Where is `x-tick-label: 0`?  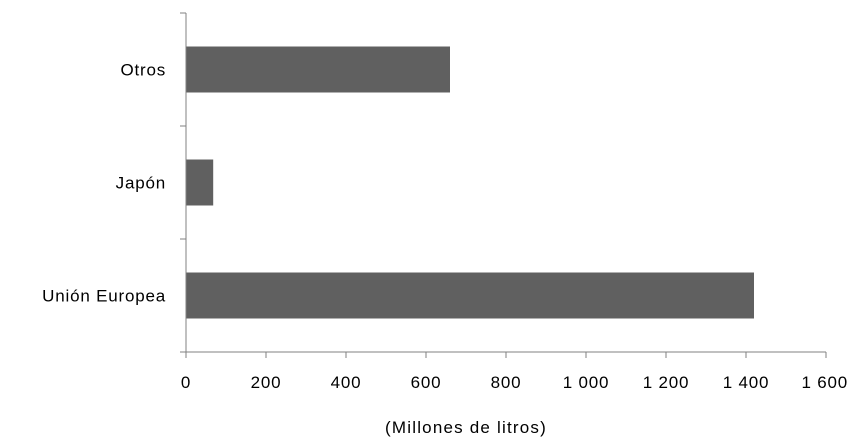
x-tick-label: 0 is located at coordinates (186, 382).